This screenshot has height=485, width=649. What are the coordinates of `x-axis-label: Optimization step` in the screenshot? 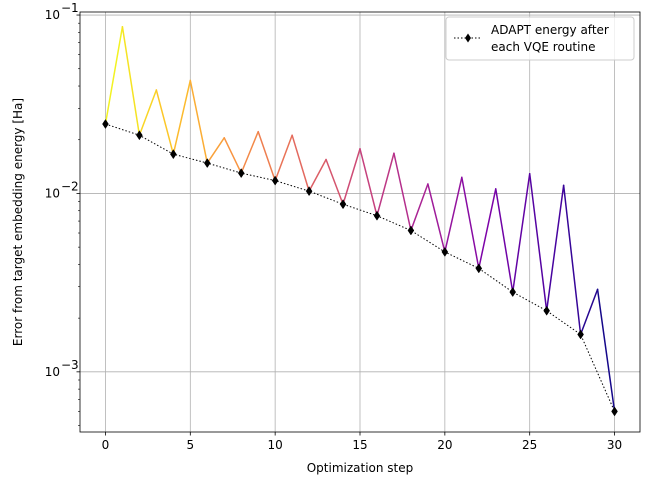 It's located at (360, 468).